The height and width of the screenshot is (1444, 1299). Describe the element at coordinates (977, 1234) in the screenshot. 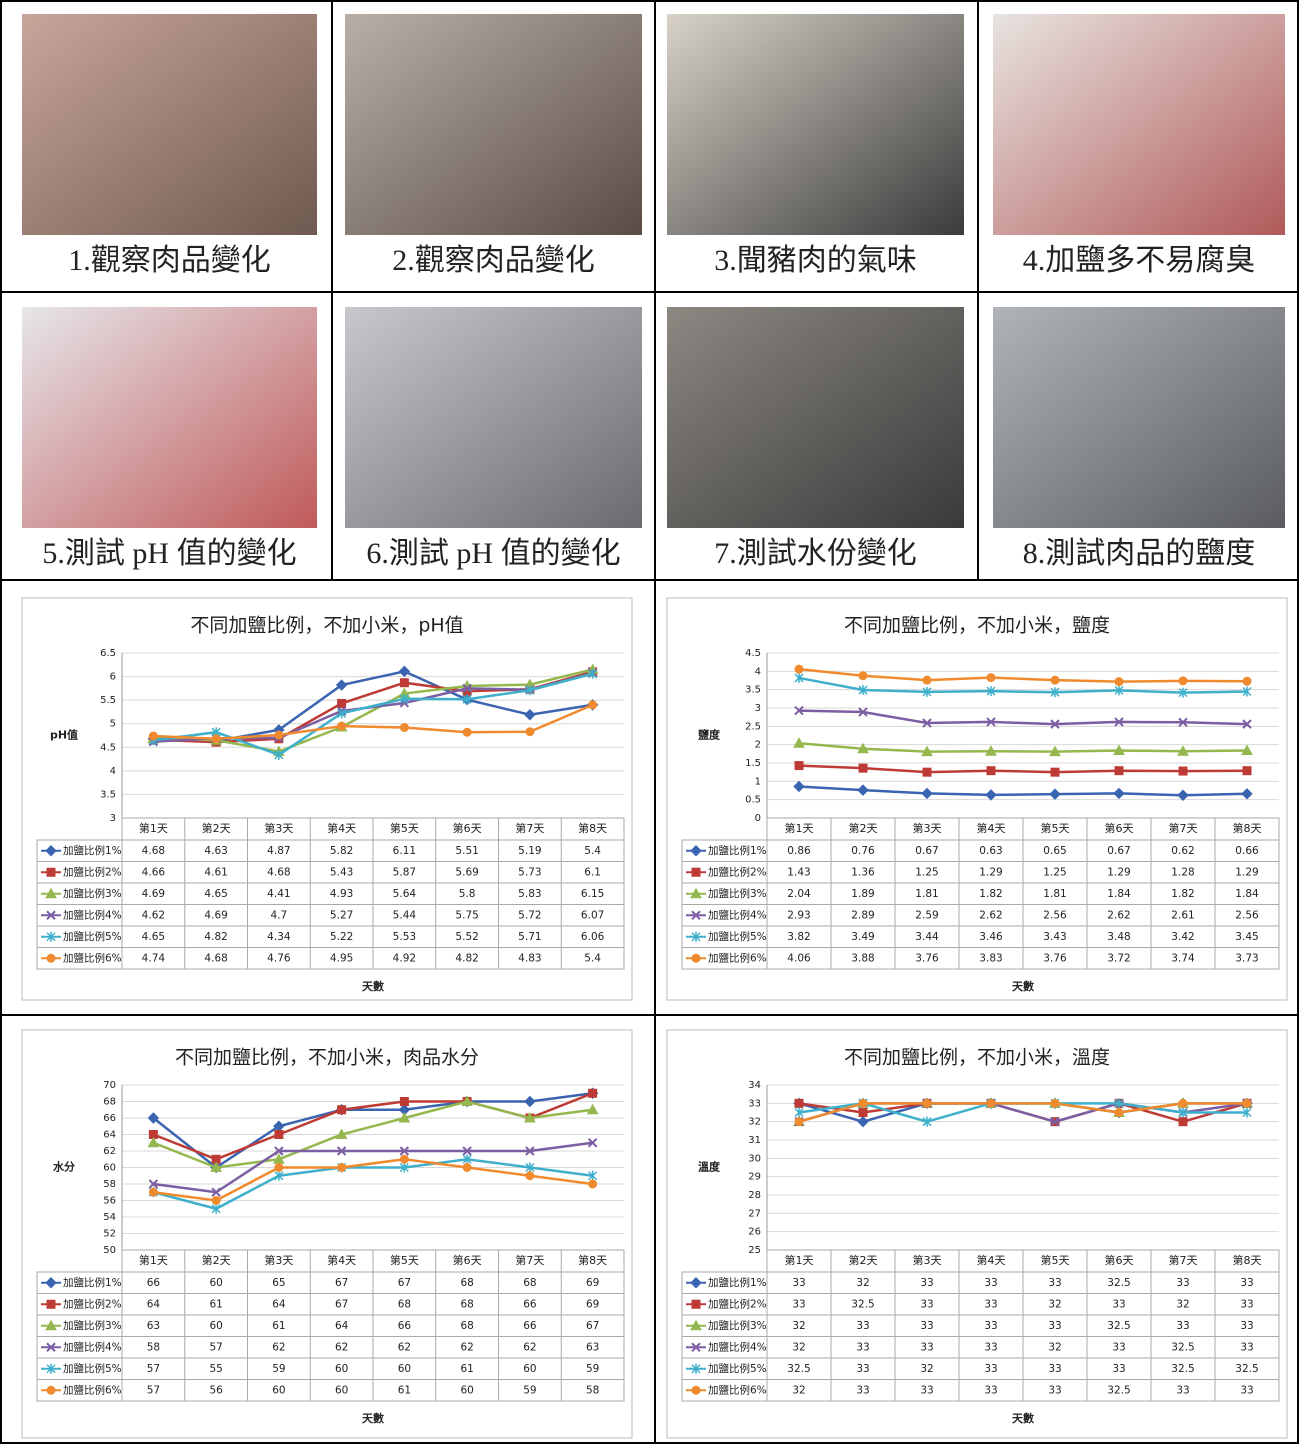

I see `chart-frame` at that location.